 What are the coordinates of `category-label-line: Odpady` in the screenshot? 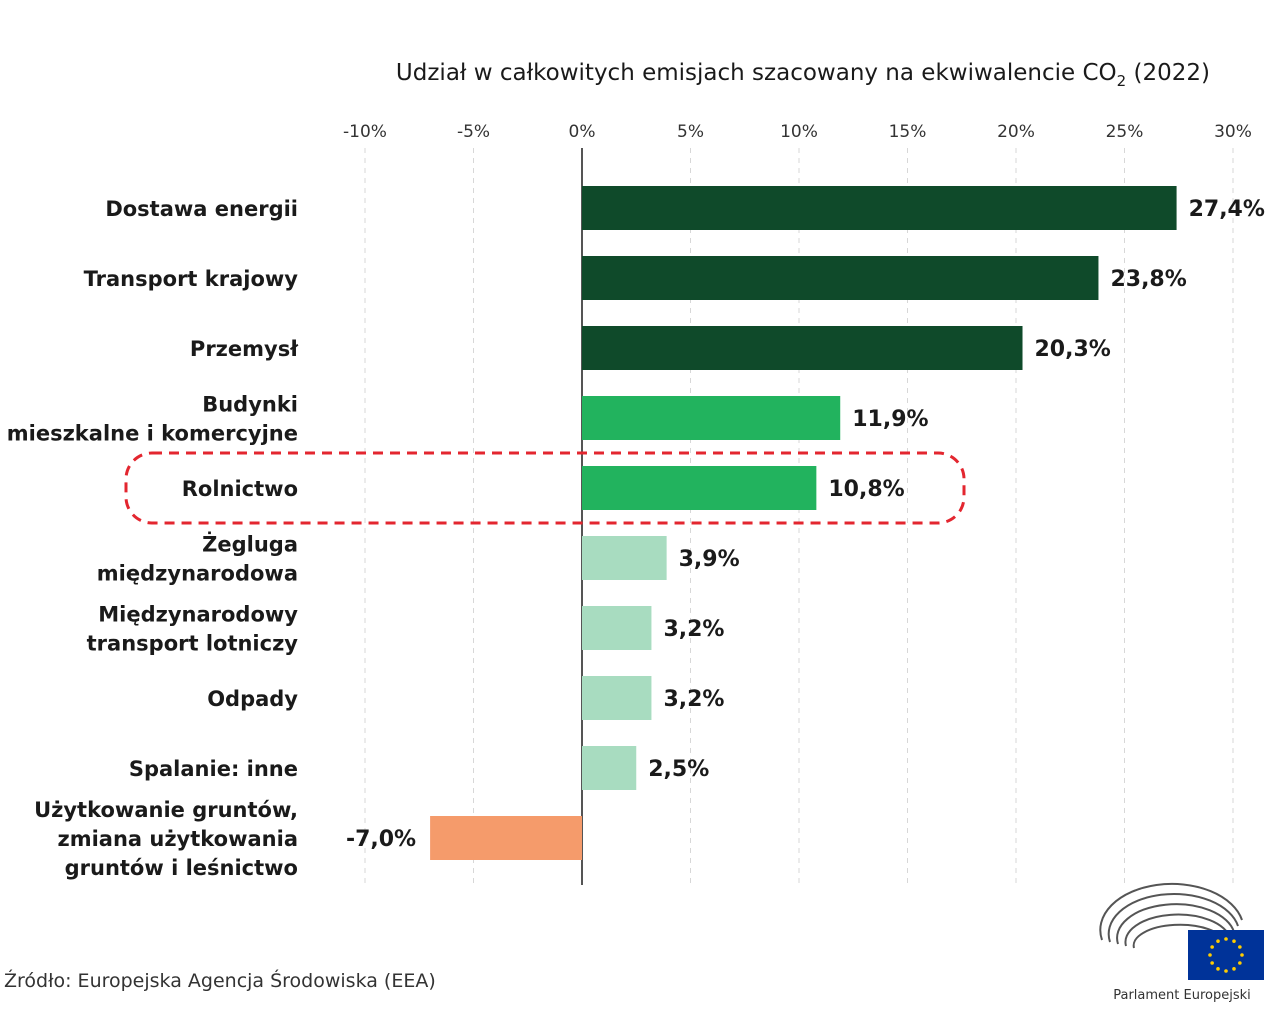 It's located at (252, 699).